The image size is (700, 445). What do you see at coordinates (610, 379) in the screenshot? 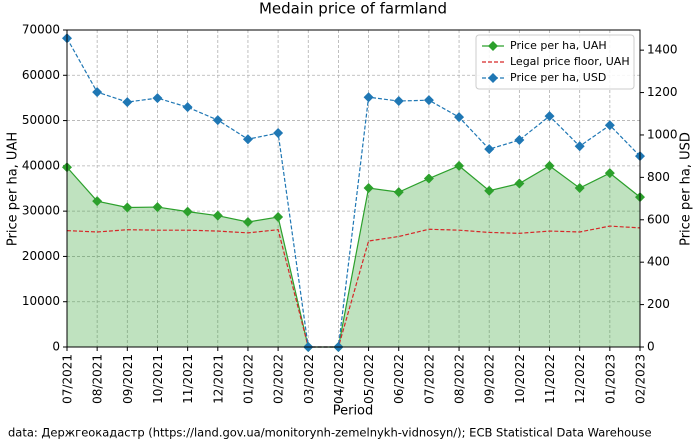
I see `x-tick-label: 01/2023` at bounding box center [610, 379].